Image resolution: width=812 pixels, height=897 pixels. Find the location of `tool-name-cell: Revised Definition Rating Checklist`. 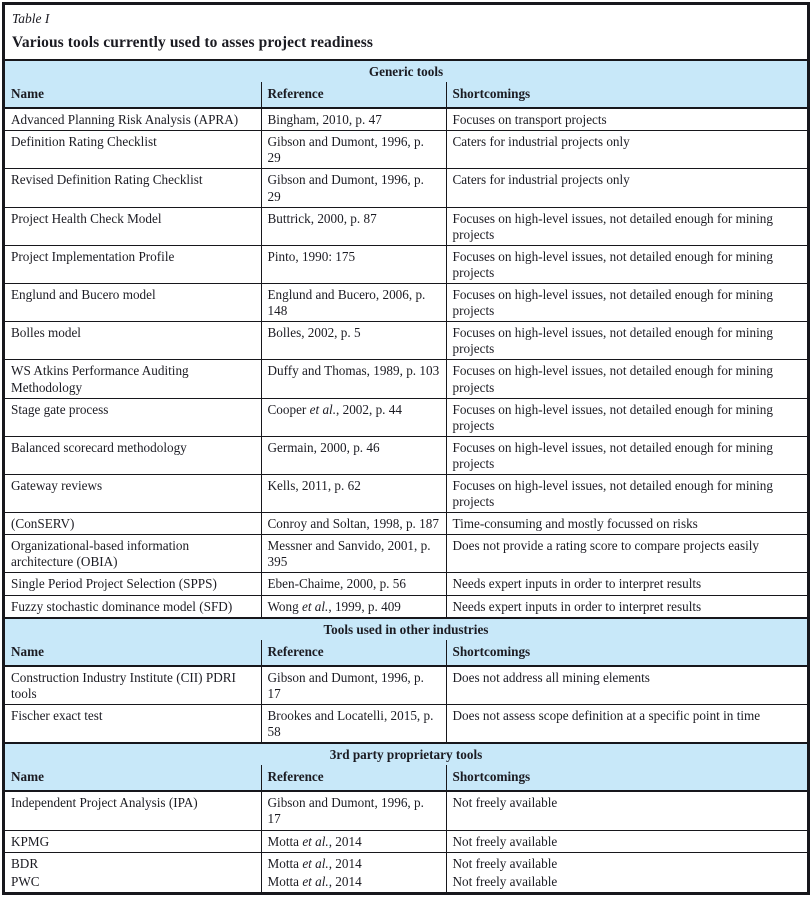

tool-name-cell: Revised Definition Rating Checklist is located at coordinates (133, 188).